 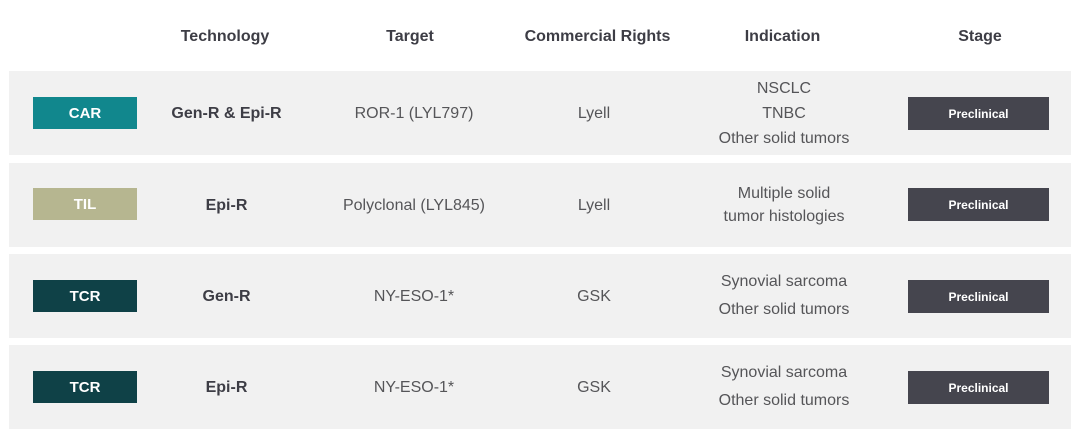 What do you see at coordinates (414, 113) in the screenshot?
I see `target-cell: ROR-1 (LYL797)` at bounding box center [414, 113].